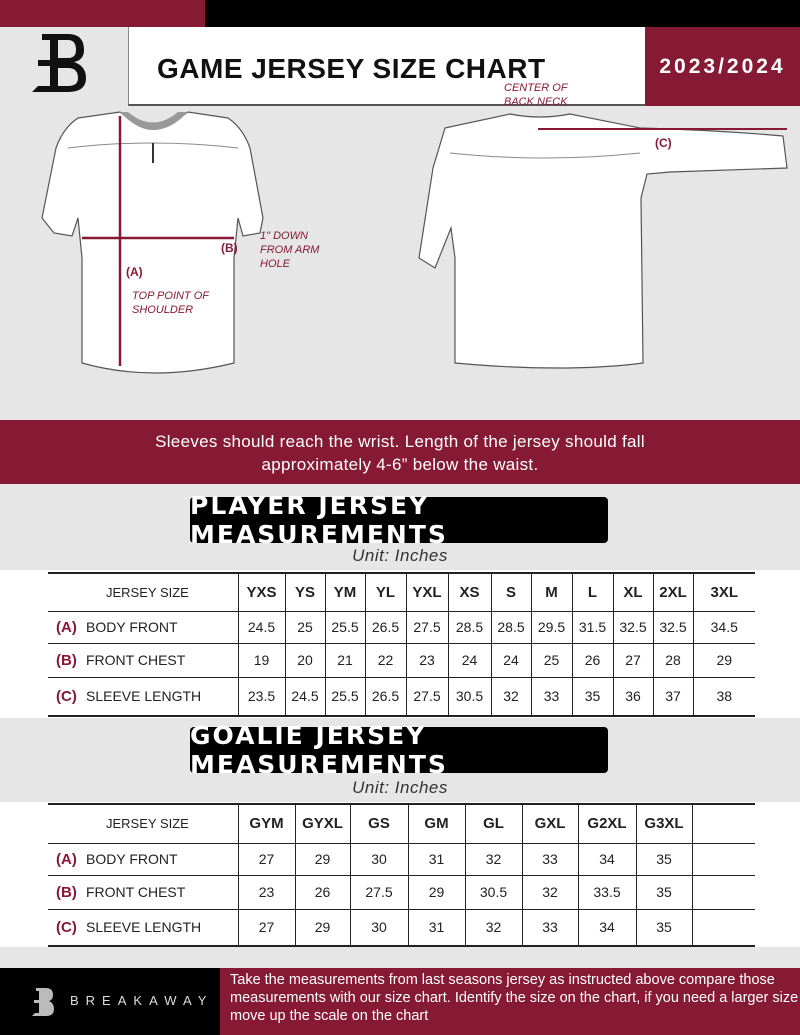 Image resolution: width=800 pixels, height=1035 pixels. I want to click on value-cell: 30.5, so click(493, 892).